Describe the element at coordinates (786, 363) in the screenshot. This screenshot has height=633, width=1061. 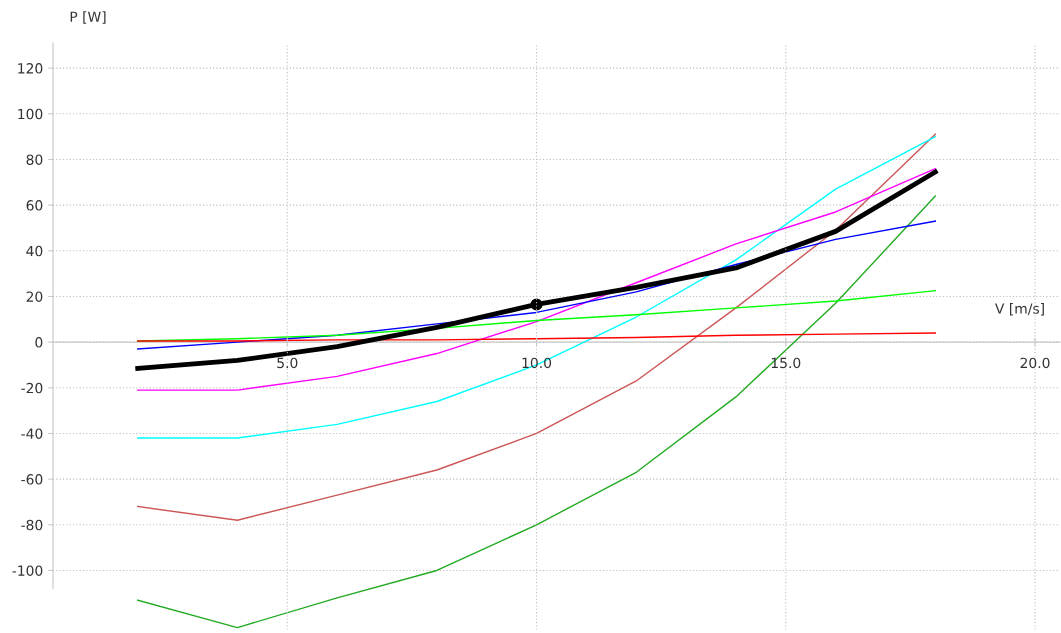
I see `x-tick-label: 15.0` at that location.